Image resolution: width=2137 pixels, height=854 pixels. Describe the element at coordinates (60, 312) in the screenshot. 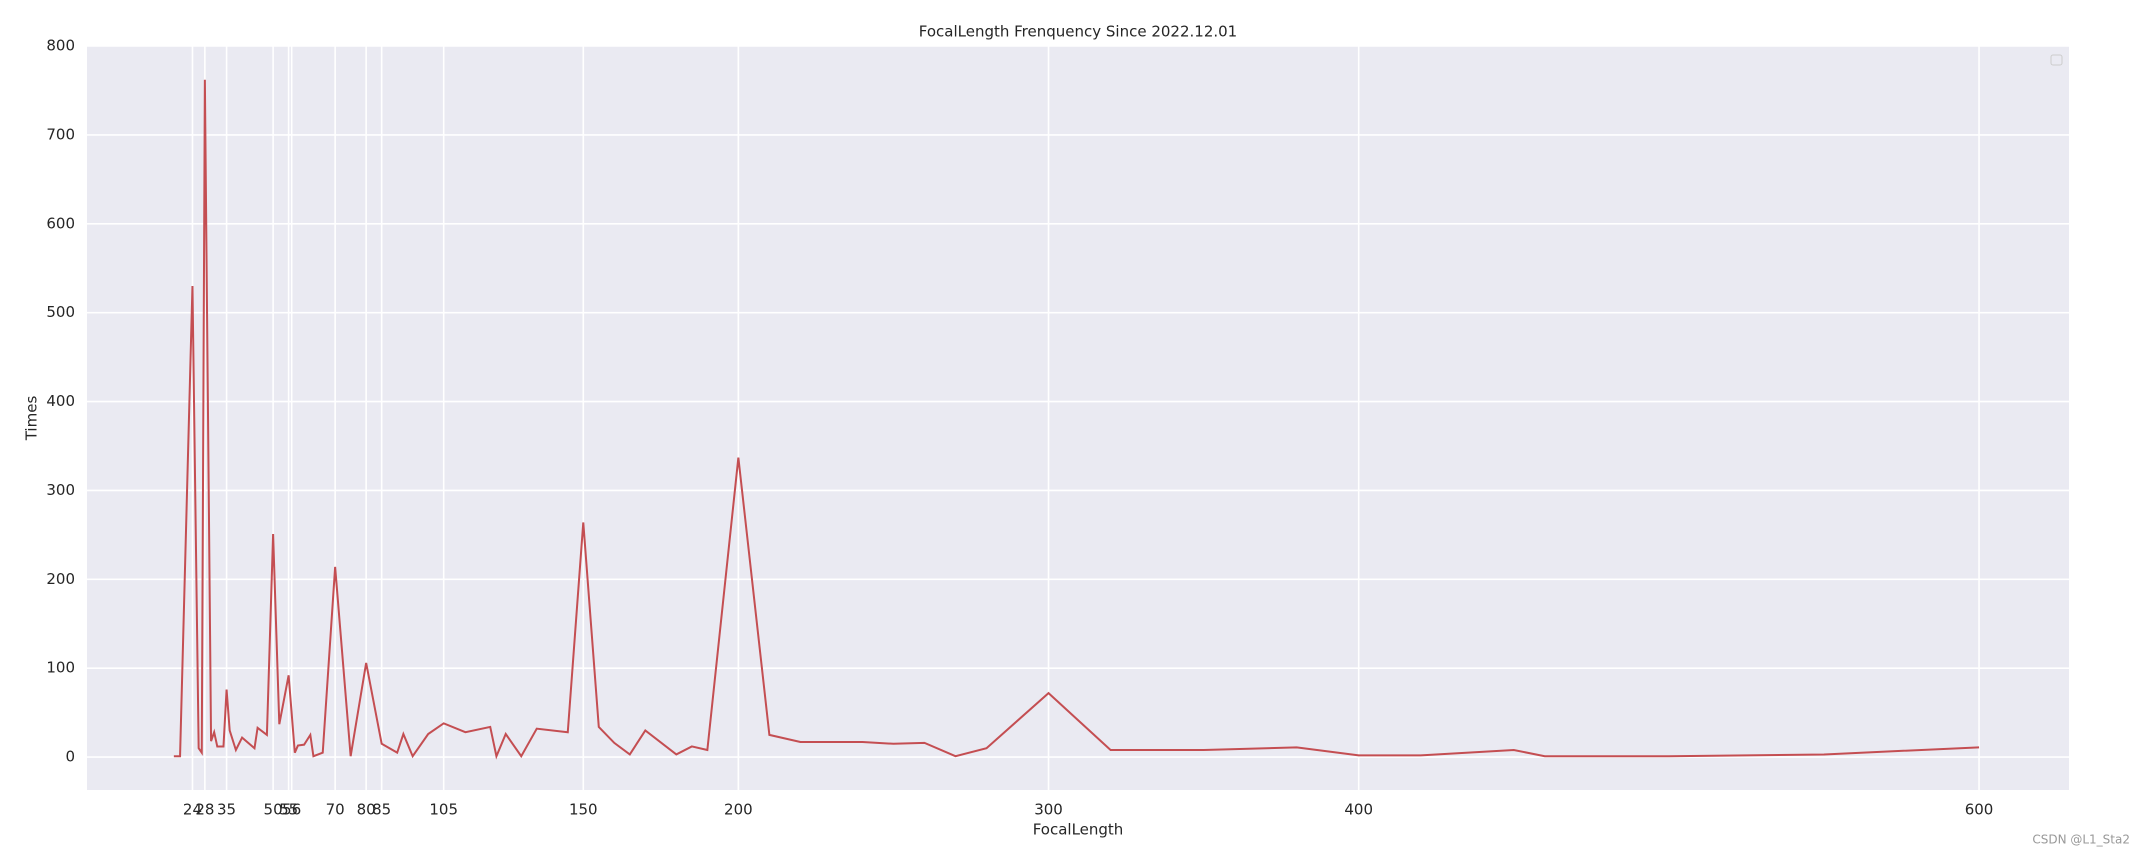

I see `y-tick-label: 500` at that location.